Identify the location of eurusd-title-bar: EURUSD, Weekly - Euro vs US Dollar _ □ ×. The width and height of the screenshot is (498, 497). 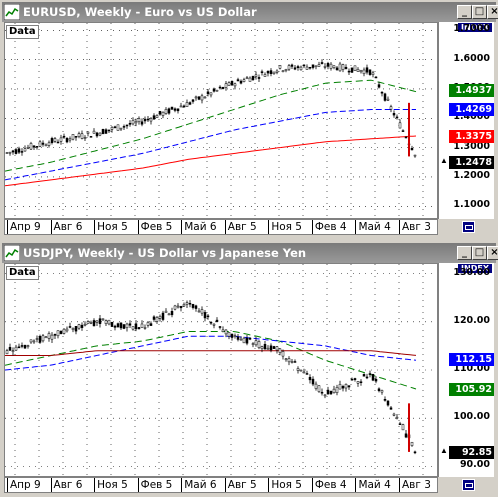
(250, 12).